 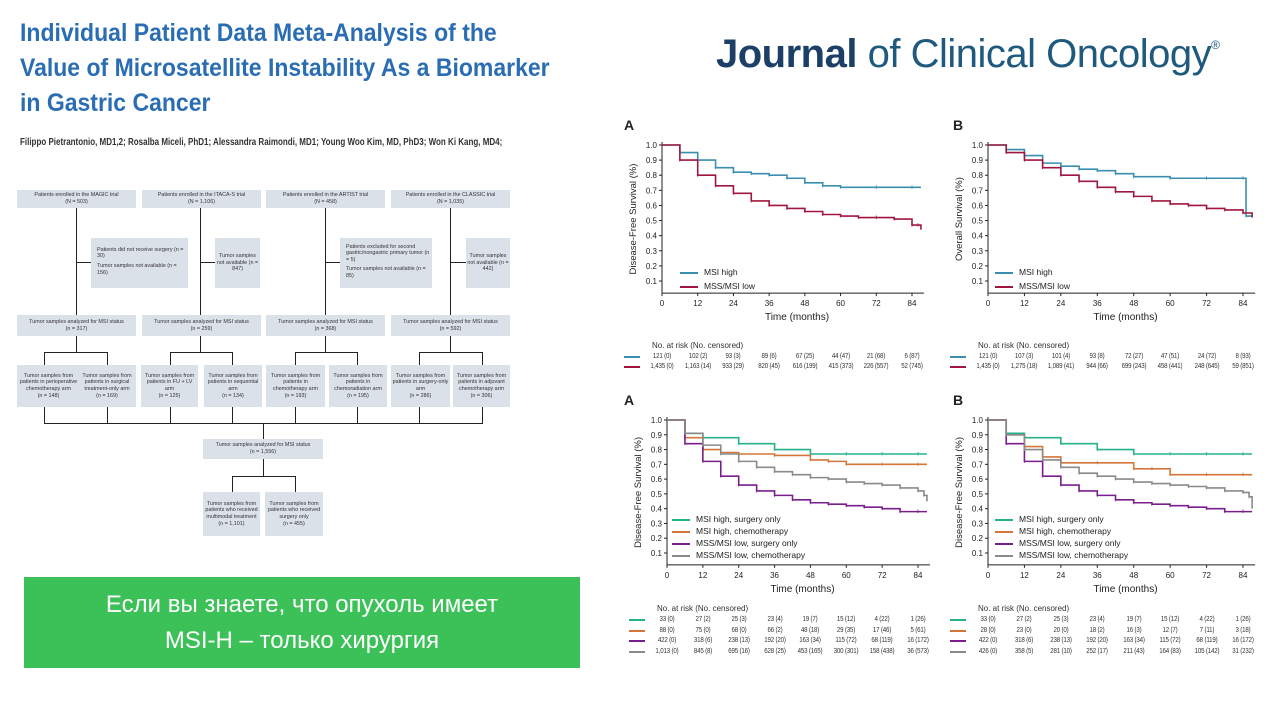 I want to click on y-tick-label: 0.7, so click(x=978, y=190).